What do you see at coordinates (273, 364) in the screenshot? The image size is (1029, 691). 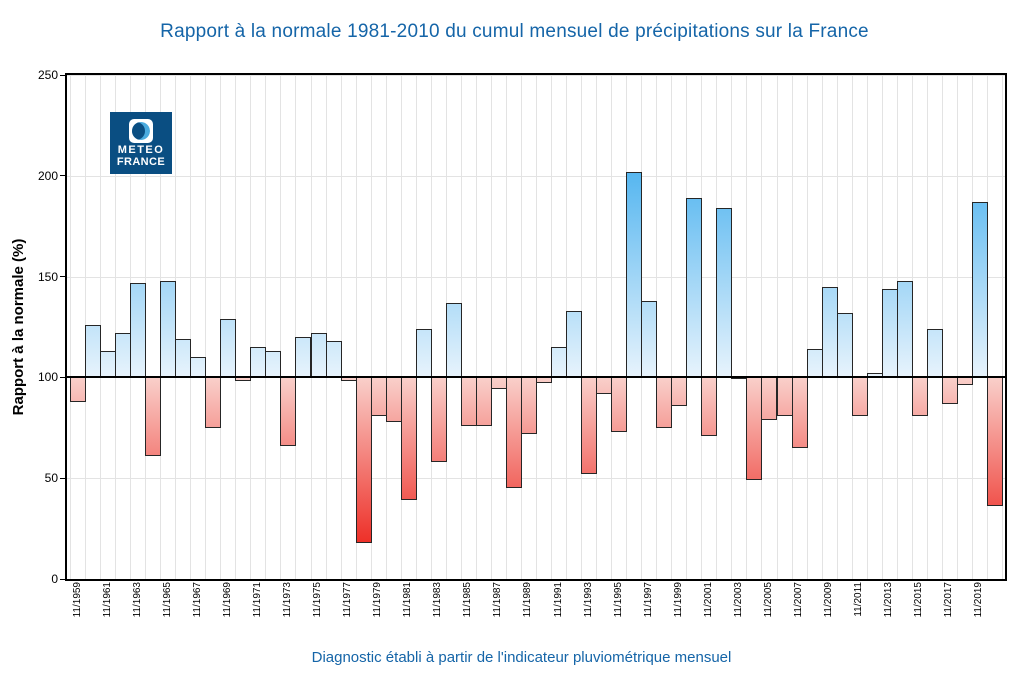 I see `bar-11/1972` at bounding box center [273, 364].